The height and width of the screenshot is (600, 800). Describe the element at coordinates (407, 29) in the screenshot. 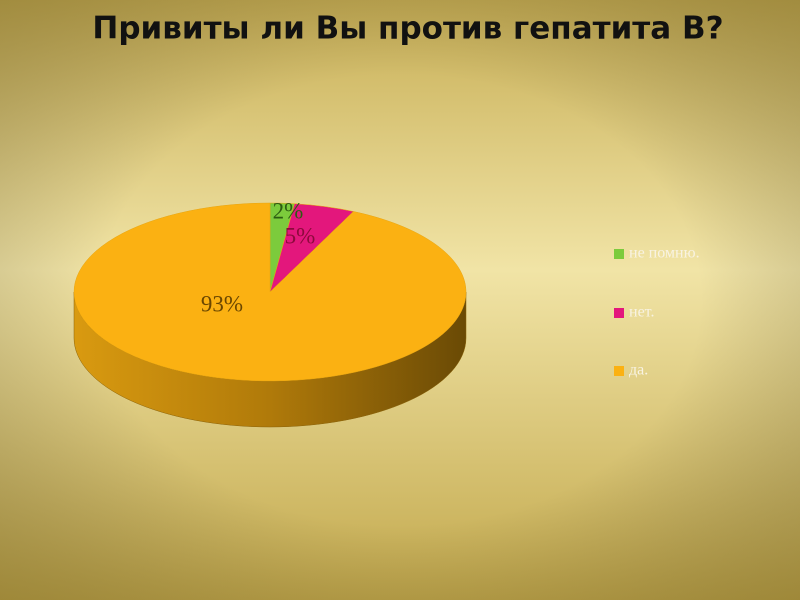

I see `chart-title: Привиты ли Вы против гепатита В?` at that location.